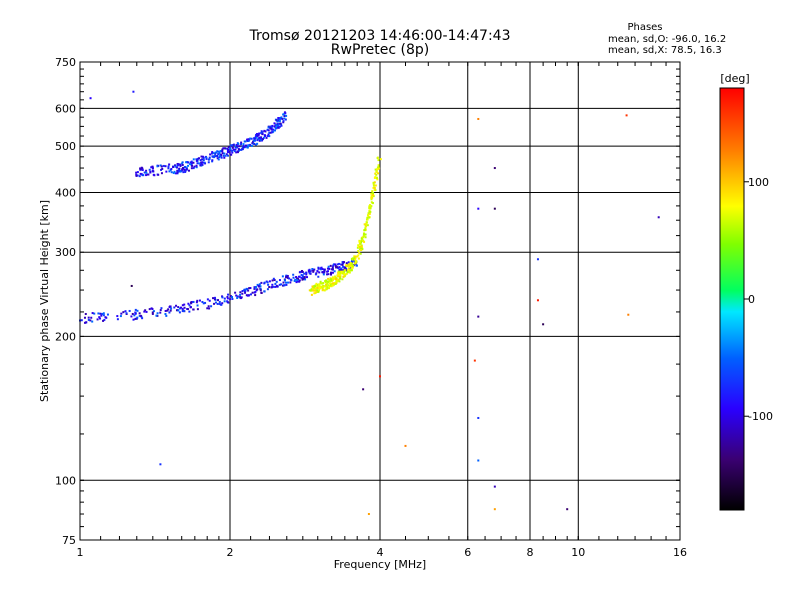 This screenshot has width=800, height=600. What do you see at coordinates (751, 299) in the screenshot?
I see `colorbar-tick-label: 0` at bounding box center [751, 299].